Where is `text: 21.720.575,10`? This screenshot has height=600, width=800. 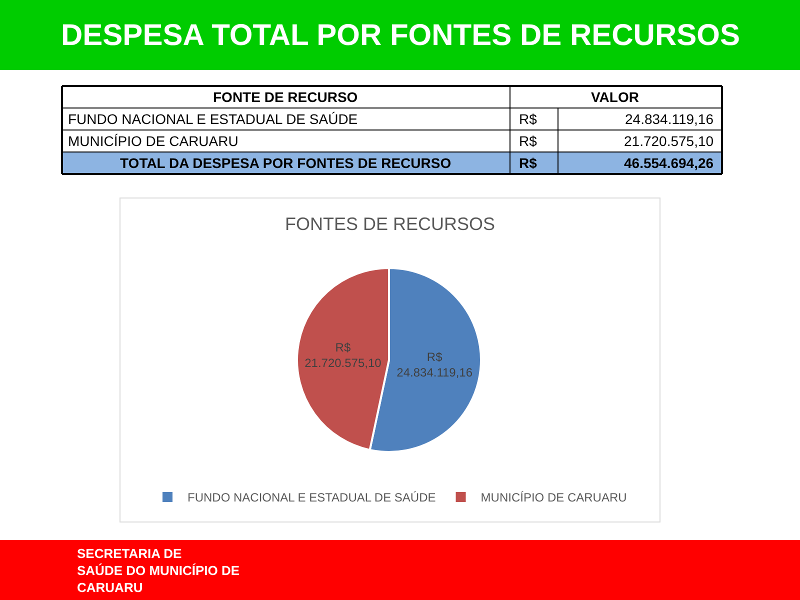 text: 21.720.575,10 is located at coordinates (669, 141).